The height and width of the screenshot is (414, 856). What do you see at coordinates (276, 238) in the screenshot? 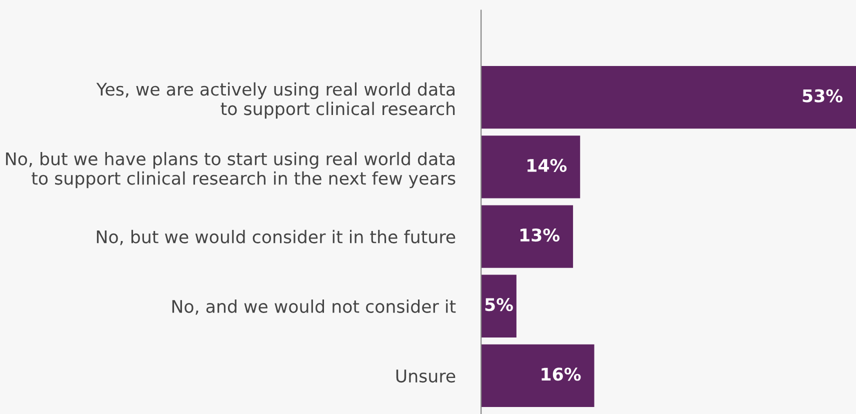
I see `y-tick-label: No, but we would consider it in the future` at bounding box center [276, 238].